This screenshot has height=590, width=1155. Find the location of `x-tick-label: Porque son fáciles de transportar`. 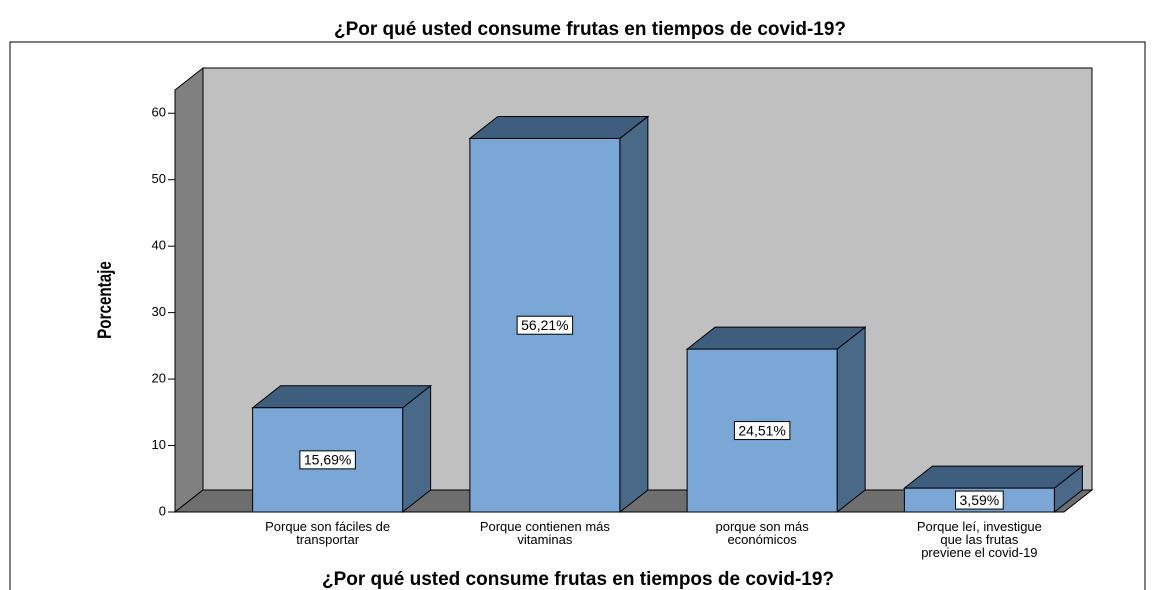

x-tick-label: Porque son fáciles de transportar is located at coordinates (328, 533).